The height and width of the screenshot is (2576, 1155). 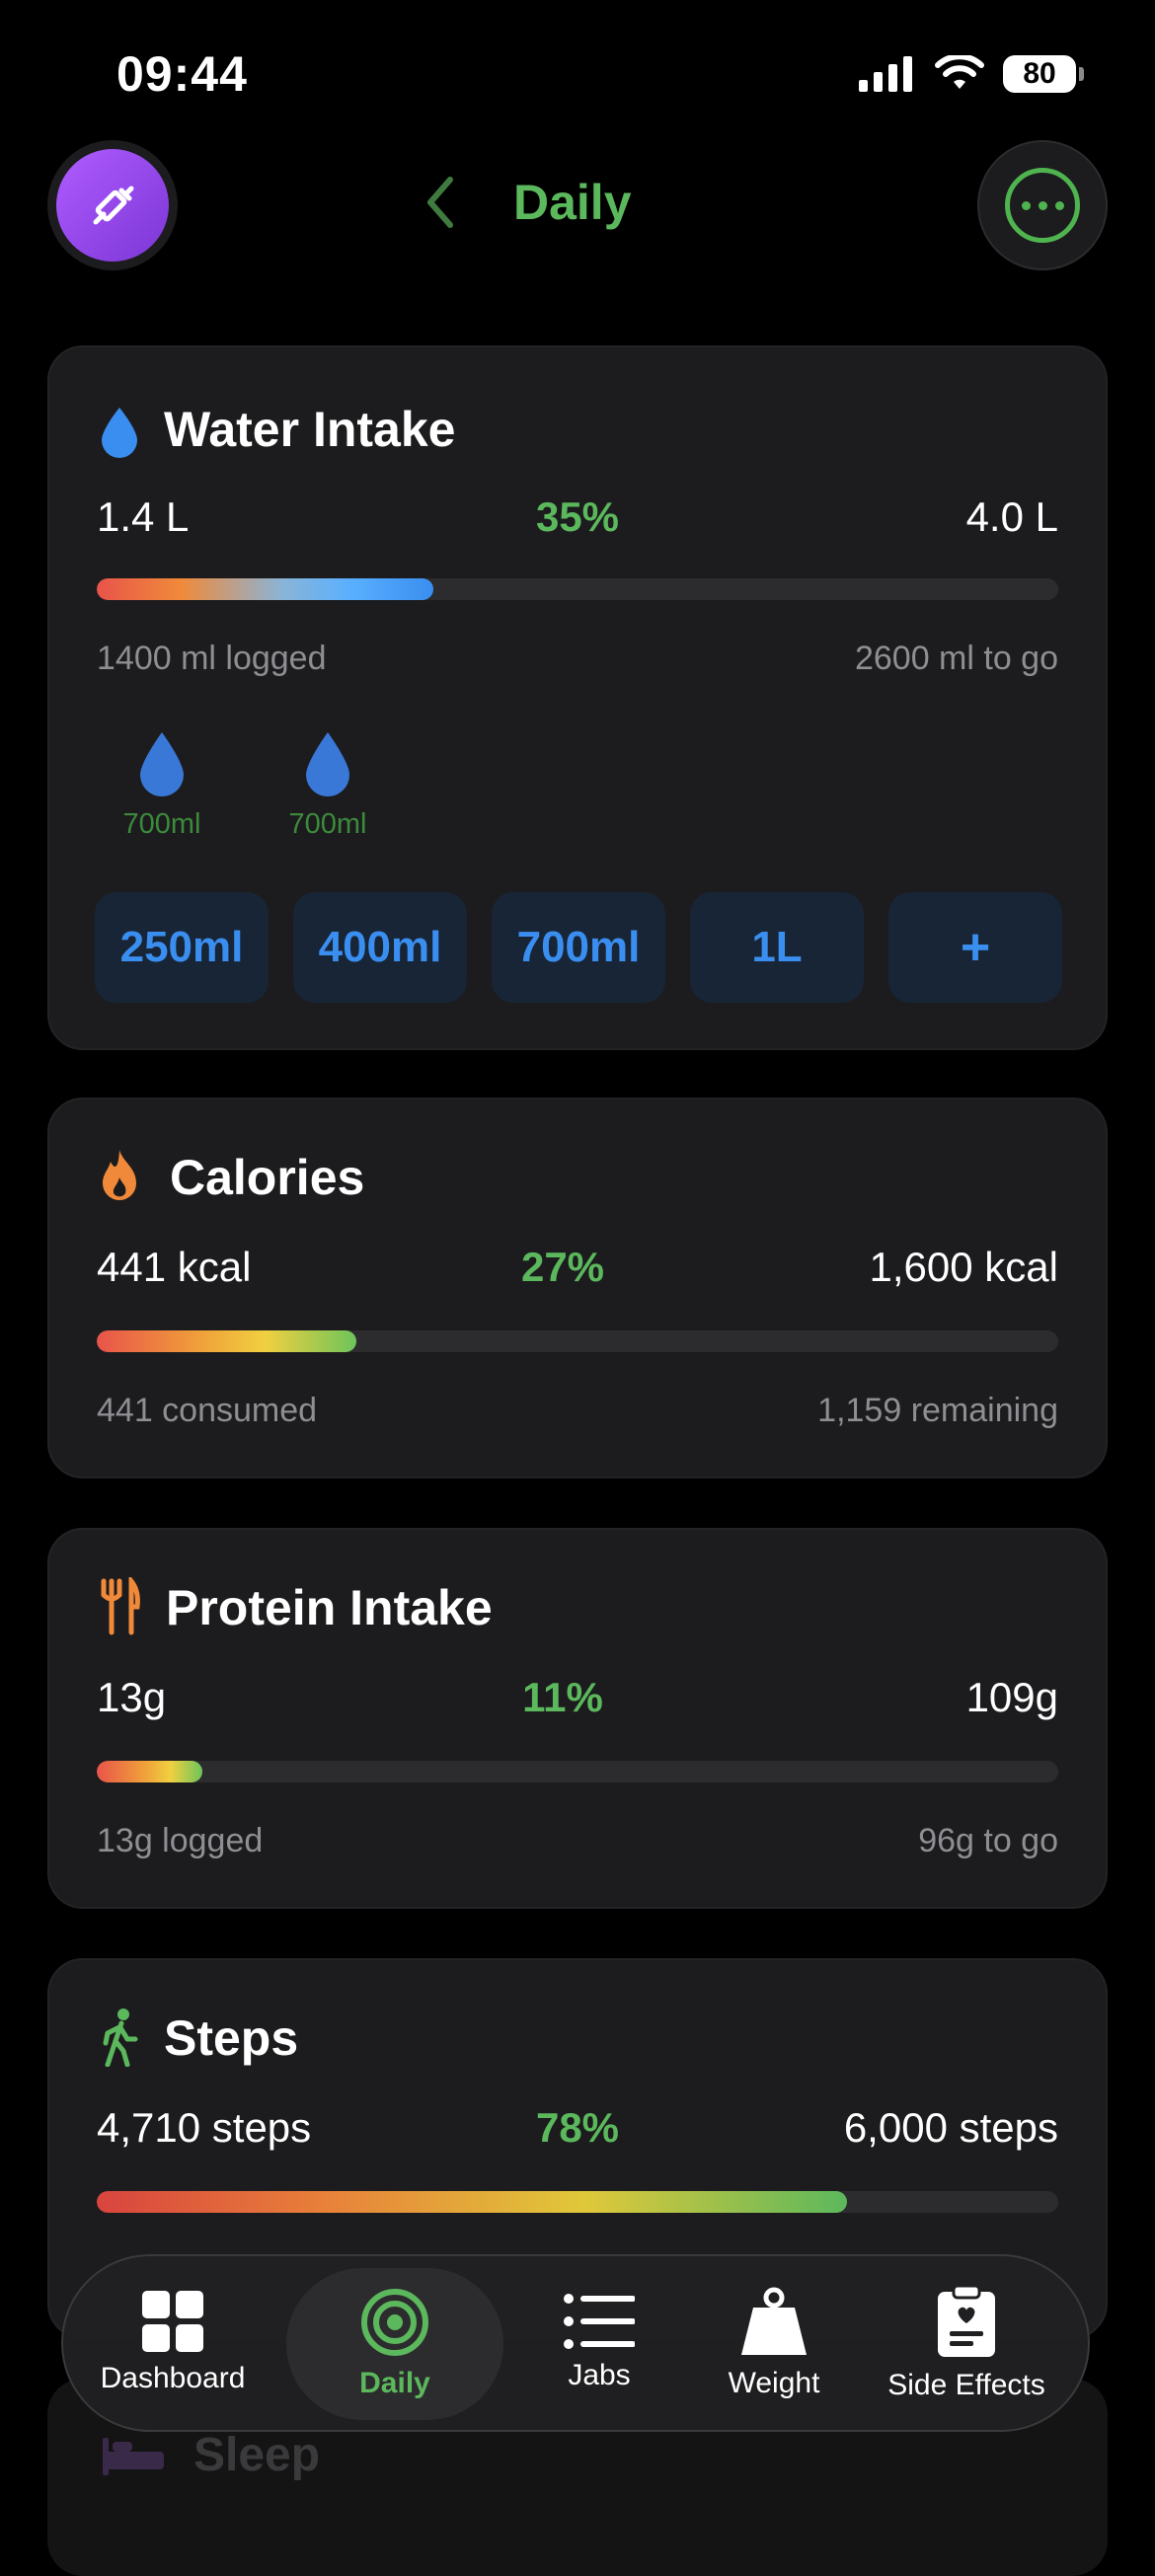 What do you see at coordinates (963, 1267) in the screenshot?
I see `calories-goal: 1,600 kcal` at bounding box center [963, 1267].